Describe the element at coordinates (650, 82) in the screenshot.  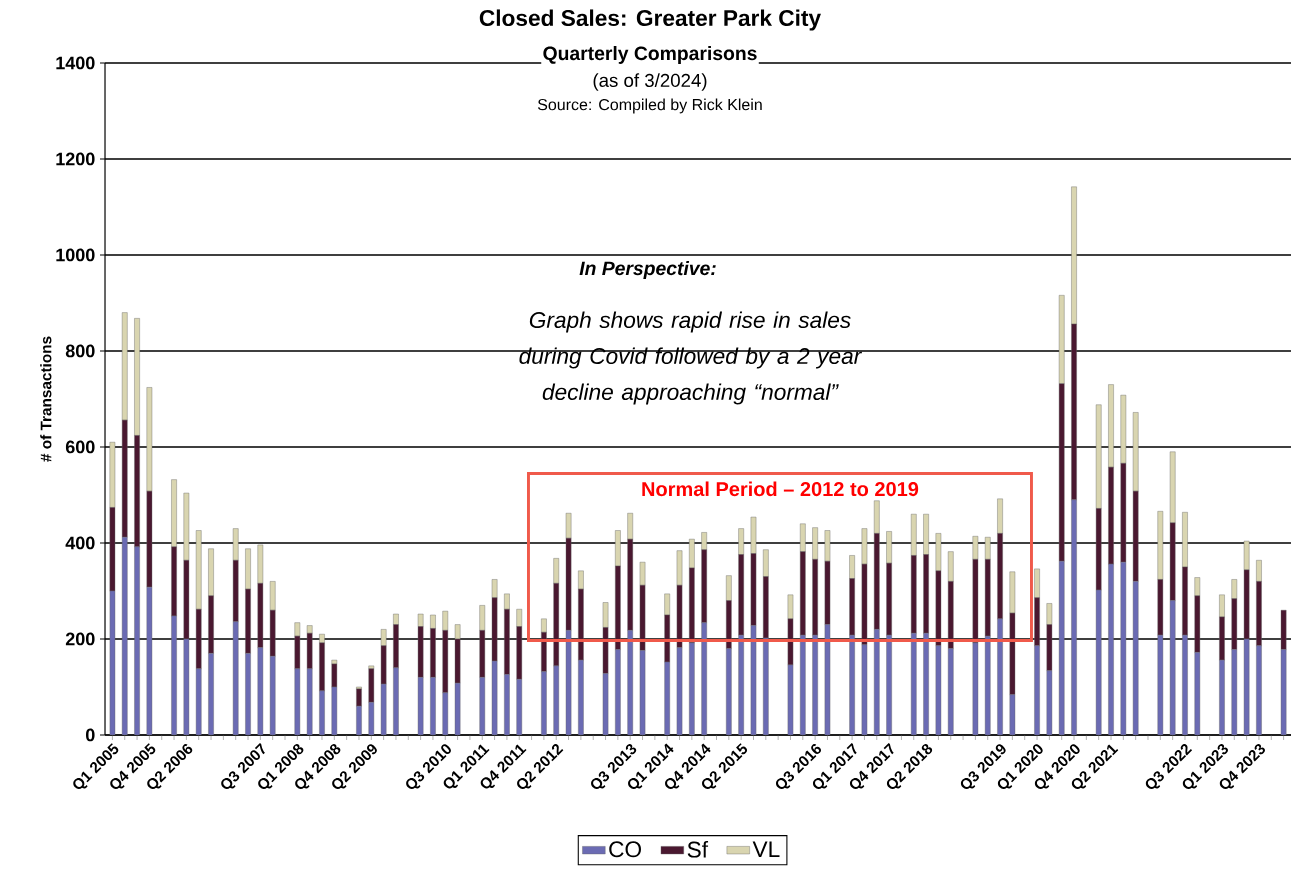
I see `annotation: (as of 3/2024)` at that location.